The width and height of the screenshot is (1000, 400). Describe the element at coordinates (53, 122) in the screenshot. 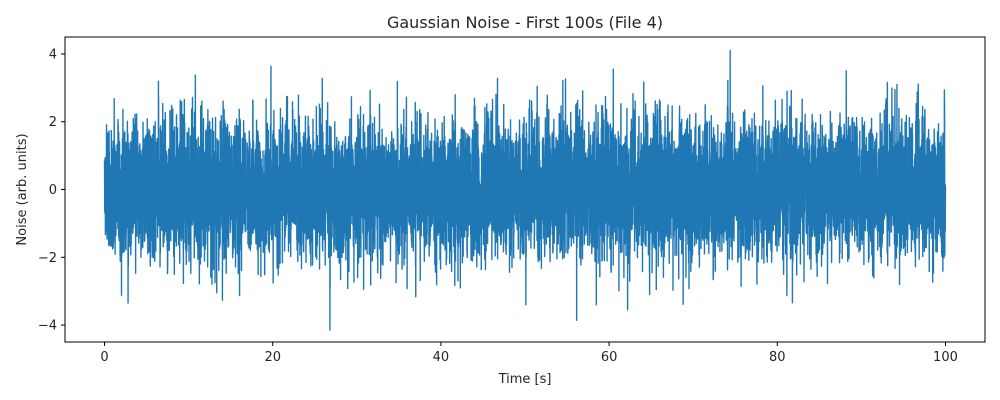

I see `y-tick-label: 2` at that location.